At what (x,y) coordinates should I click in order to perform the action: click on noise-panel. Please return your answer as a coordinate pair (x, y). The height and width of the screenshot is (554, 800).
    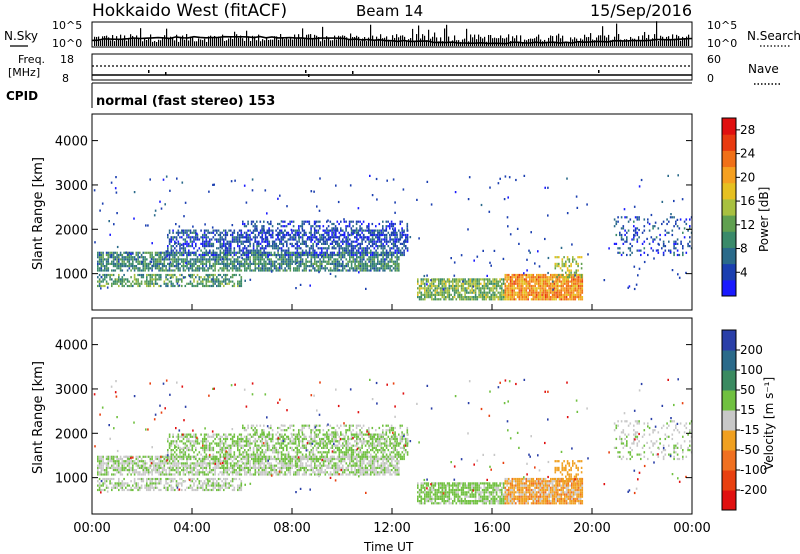
    Looking at the image, I should click on (392, 34).